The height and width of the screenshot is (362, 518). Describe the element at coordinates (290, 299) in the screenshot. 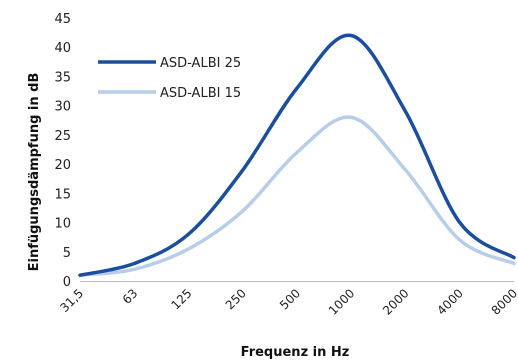

I see `x-tick-label: 500` at that location.